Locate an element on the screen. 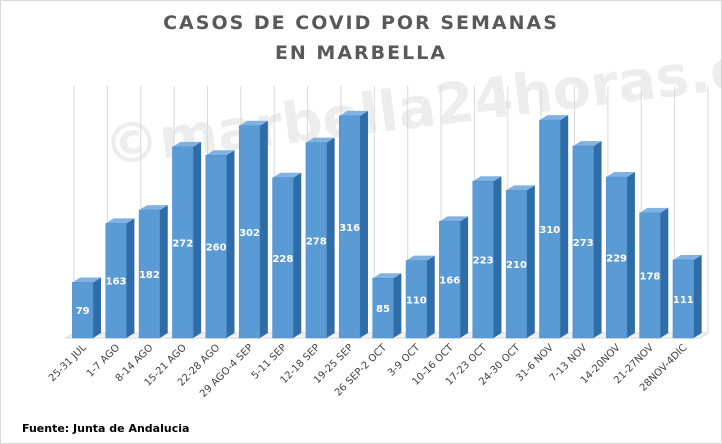 This screenshot has width=722, height=444. data-label: 85 is located at coordinates (383, 309).